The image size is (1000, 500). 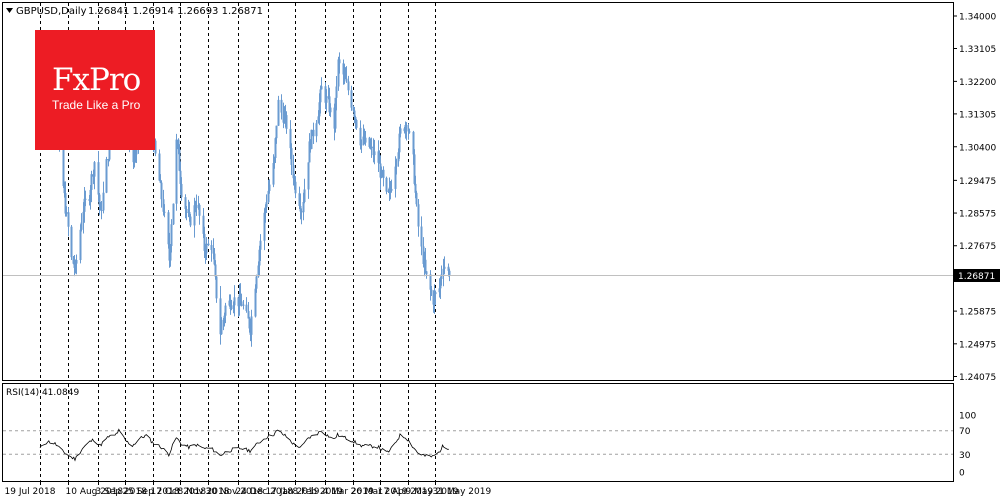 I want to click on dropdown-triangle-icon, so click(x=9, y=10).